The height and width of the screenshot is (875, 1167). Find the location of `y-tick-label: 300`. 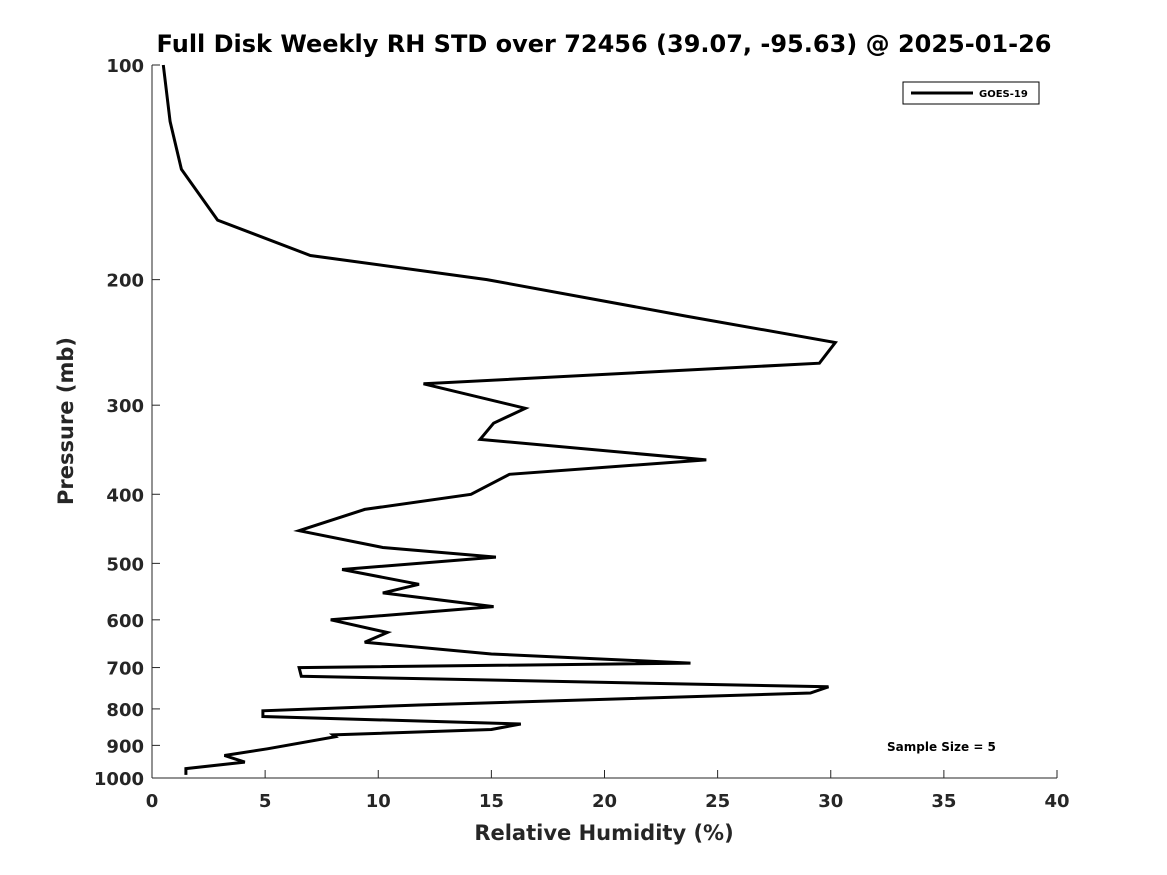

y-tick-label: 300 is located at coordinates (125, 406).